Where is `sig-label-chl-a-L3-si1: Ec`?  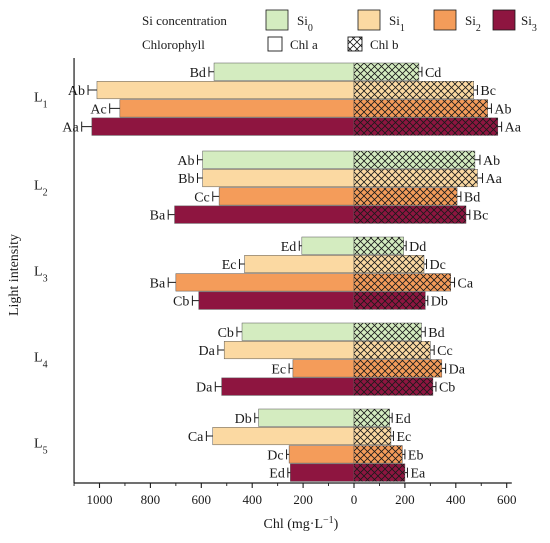 sig-label-chl-a-L3-si1: Ec is located at coordinates (229, 265).